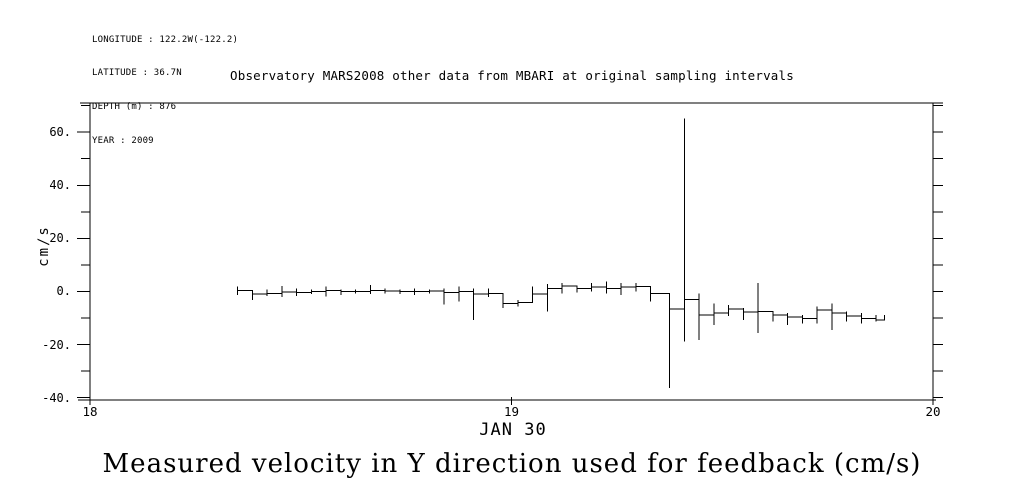 This screenshot has width=1009, height=504. What do you see at coordinates (134, 107) in the screenshot?
I see `metadata-depth: DEPTH (m) : 876` at bounding box center [134, 107].